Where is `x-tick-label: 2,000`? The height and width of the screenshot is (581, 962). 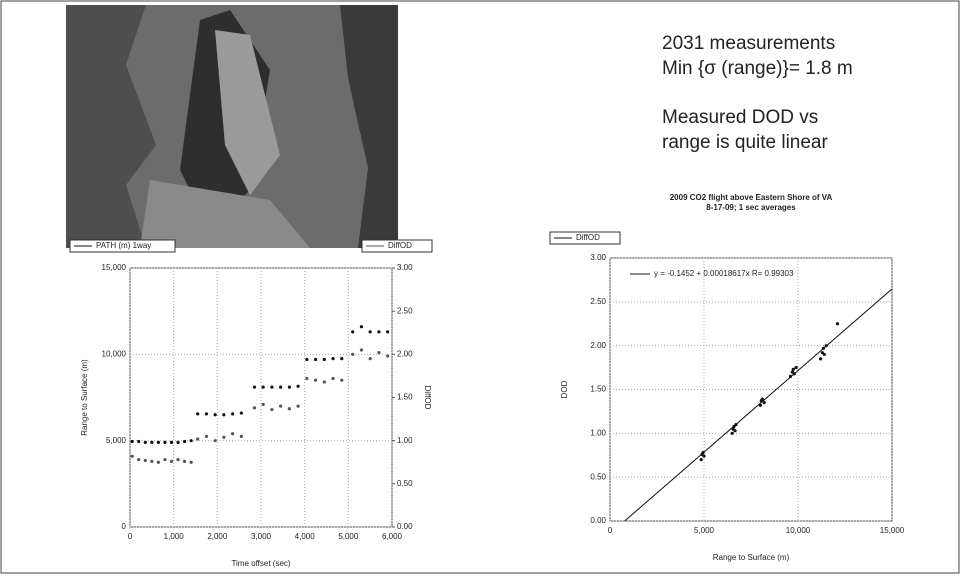
x-tick-label: 2,000 is located at coordinates (217, 536).